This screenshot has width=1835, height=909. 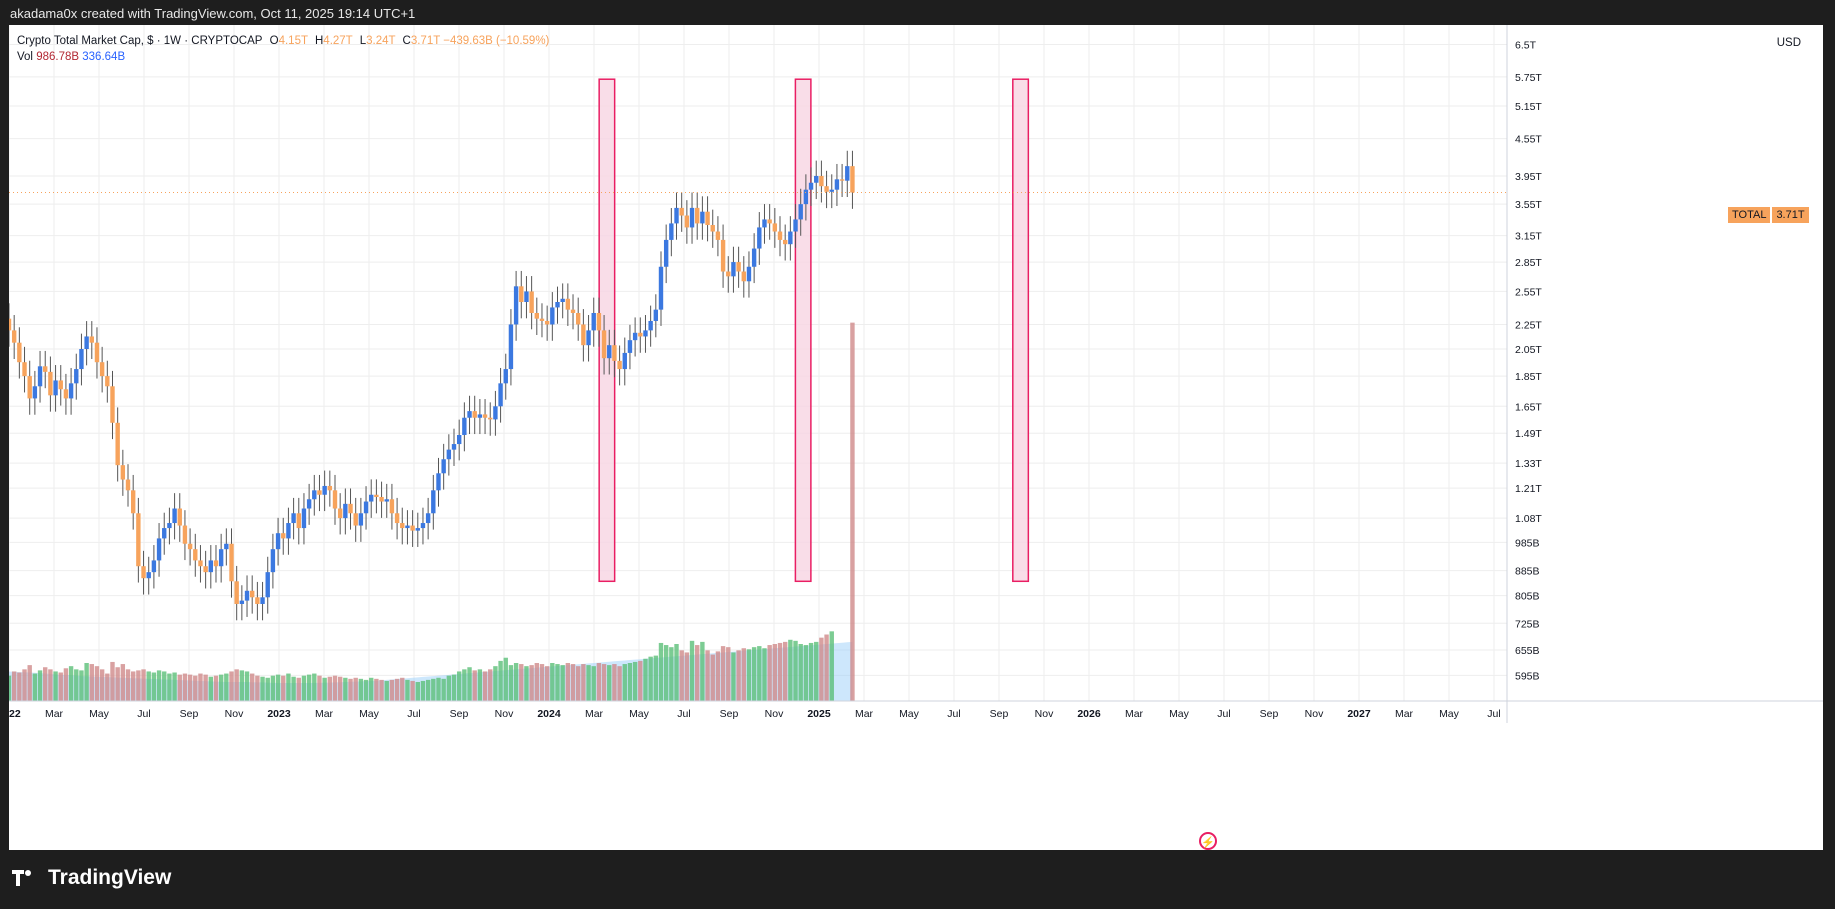 I want to click on price-tick-label: 985B, so click(x=1527, y=543).